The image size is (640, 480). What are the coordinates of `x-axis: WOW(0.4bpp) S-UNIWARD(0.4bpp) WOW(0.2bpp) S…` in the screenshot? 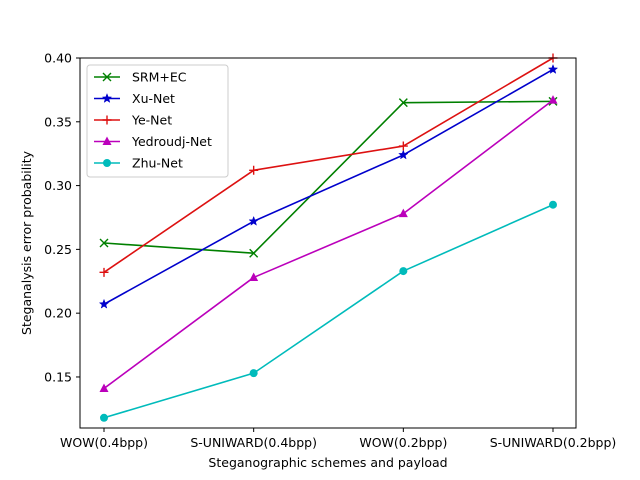 It's located at (338, 439).